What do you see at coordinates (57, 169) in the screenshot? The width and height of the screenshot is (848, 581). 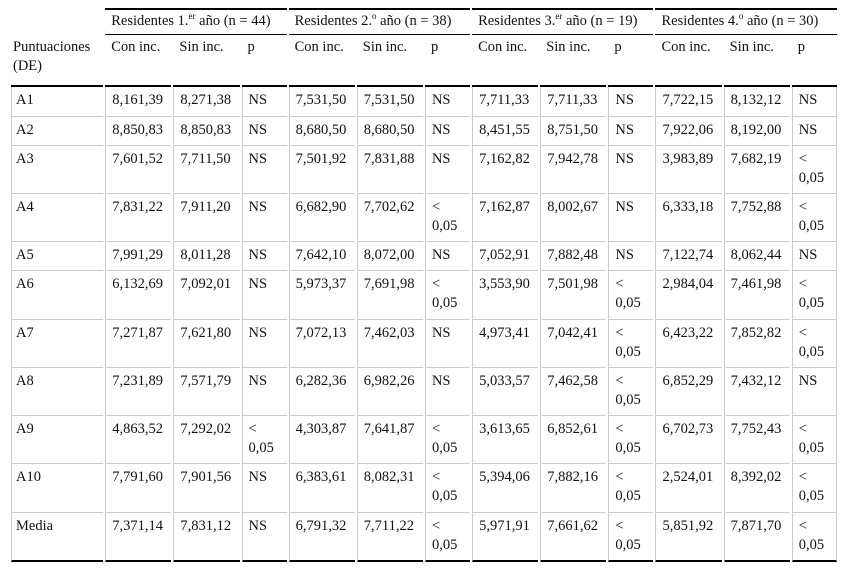 I see `row-label: A3` at bounding box center [57, 169].